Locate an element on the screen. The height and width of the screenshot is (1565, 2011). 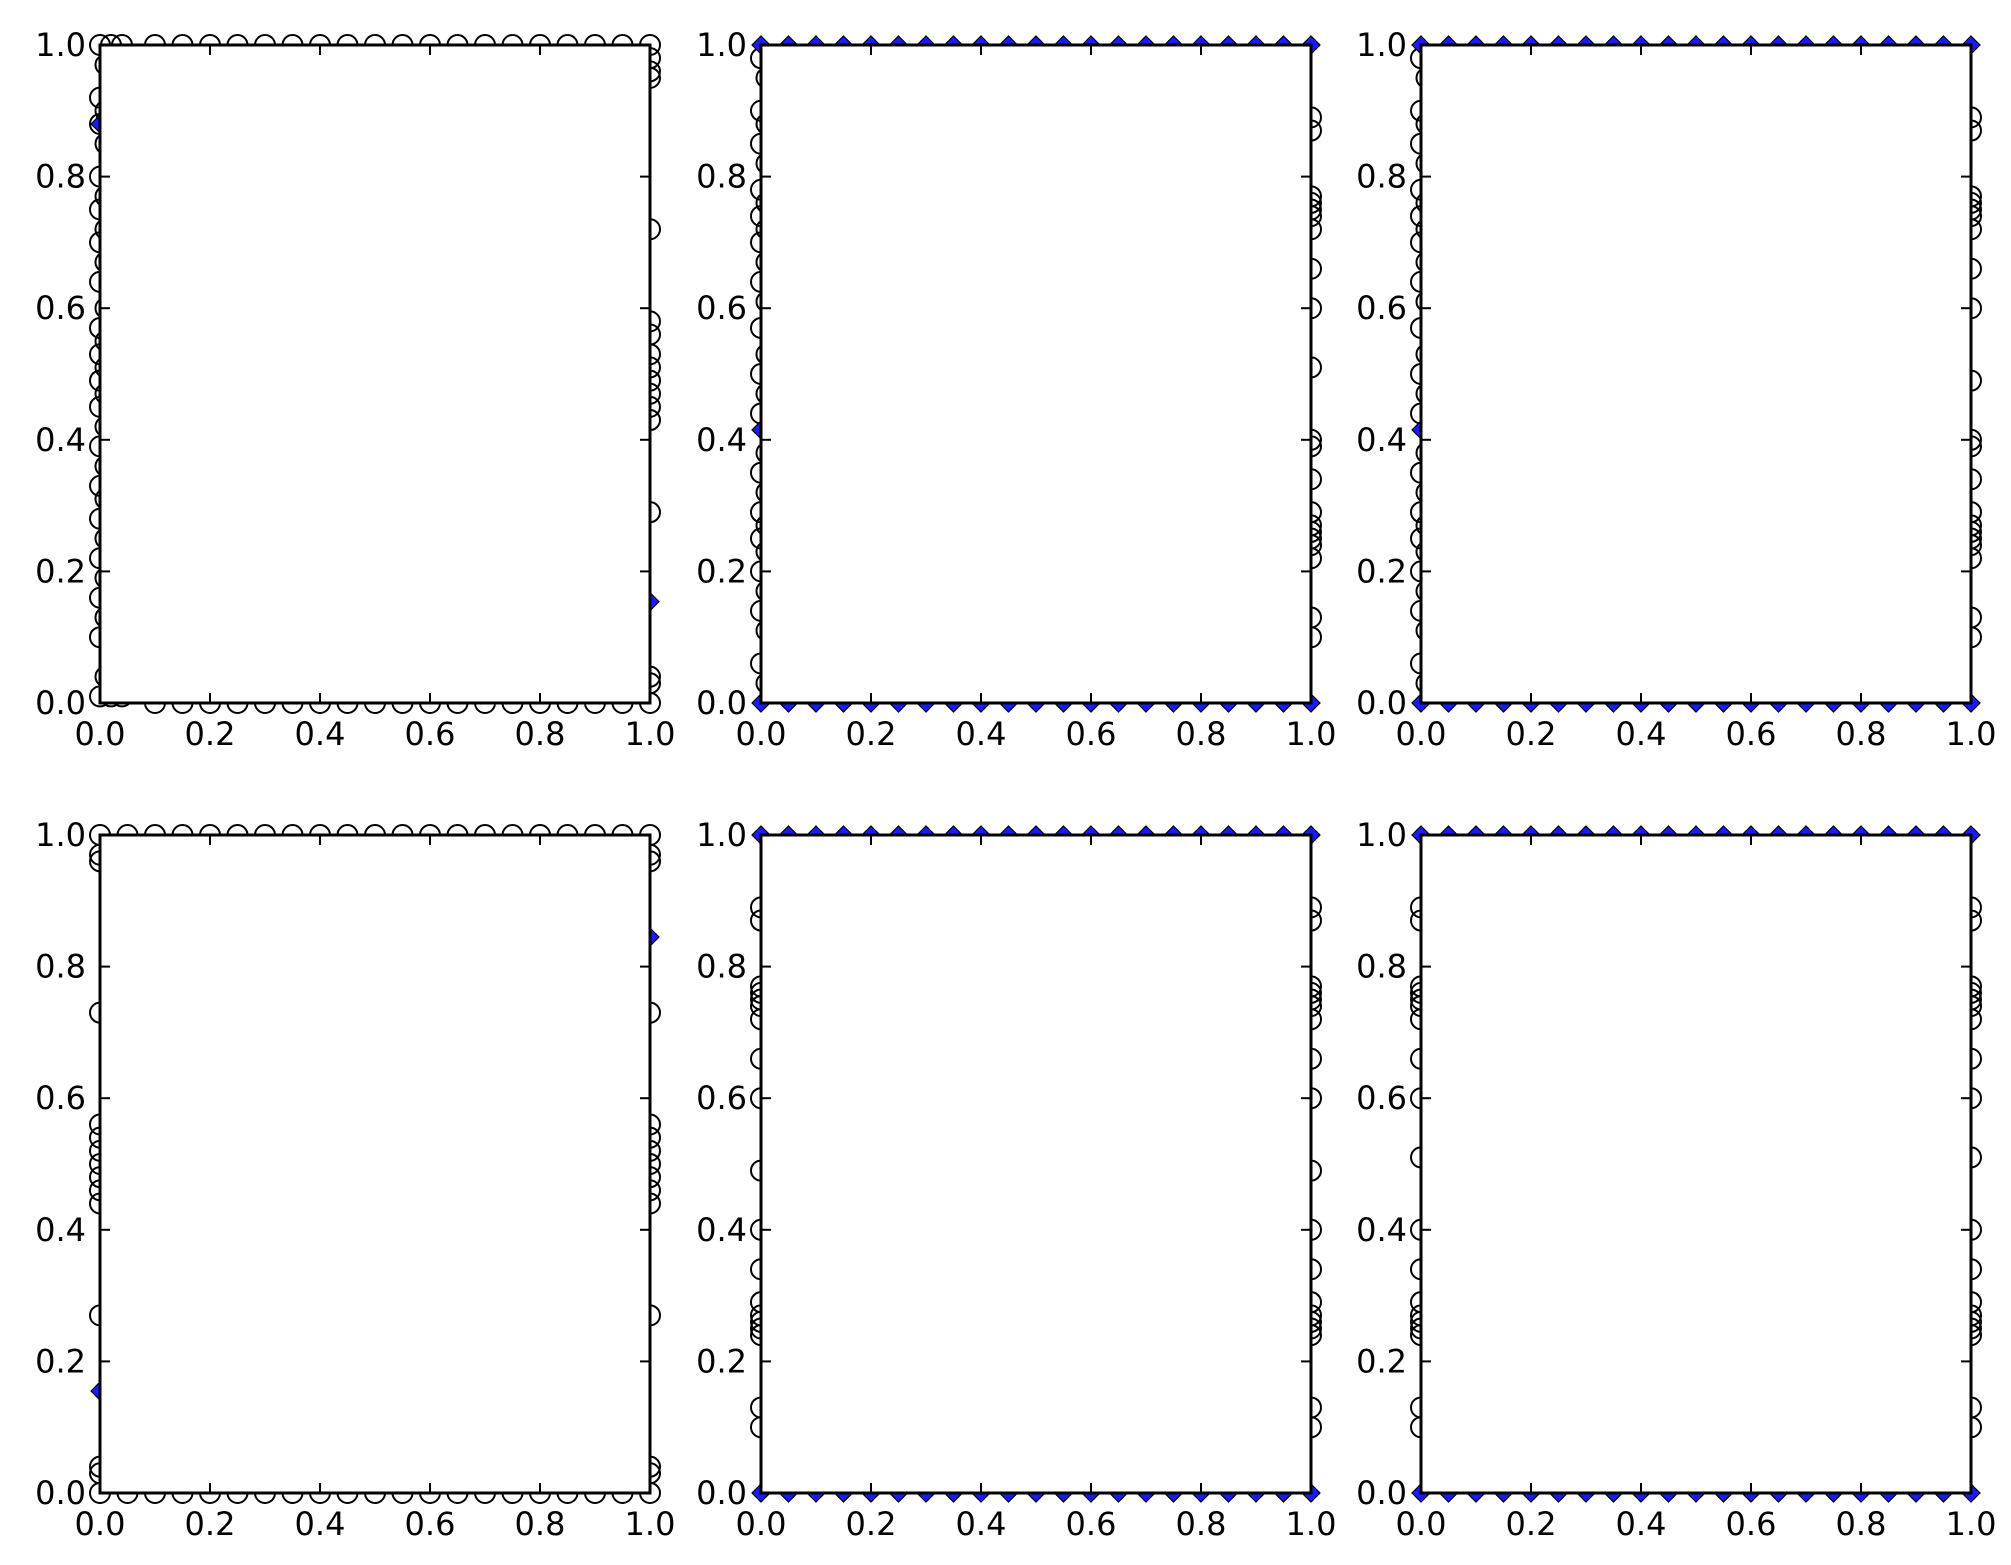
chart-panel-top-middle: 0.00.0 0.2 0.2 0.4 0.4 0.6 0.6 0.8 0.8 1.0 1.0 is located at coordinates (1016, 389).